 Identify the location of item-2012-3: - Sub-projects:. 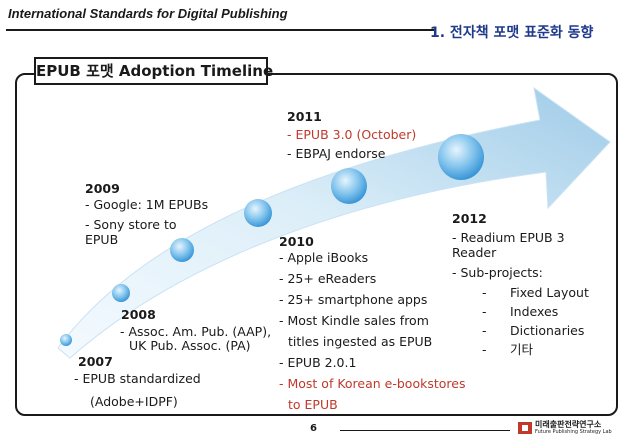
(497, 272).